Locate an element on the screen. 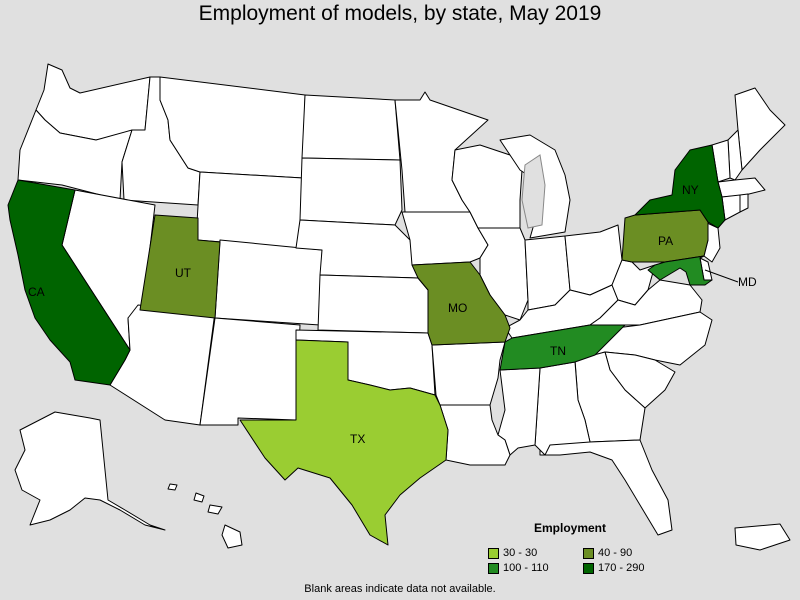 The width and height of the screenshot is (800, 600). state-nm is located at coordinates (250, 371).